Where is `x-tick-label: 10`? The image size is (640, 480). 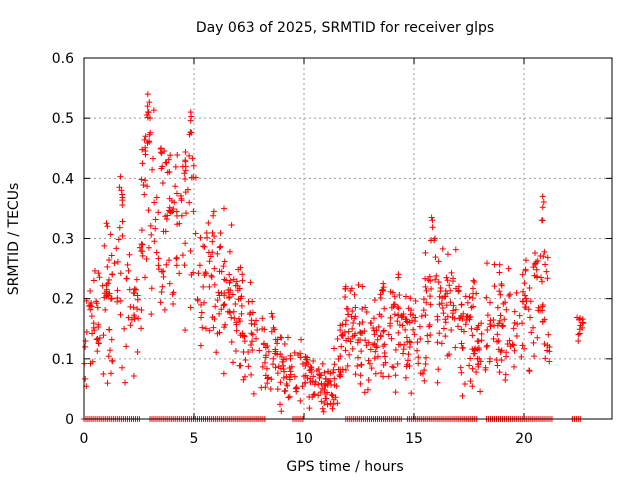 x-tick-label: 10 is located at coordinates (304, 439).